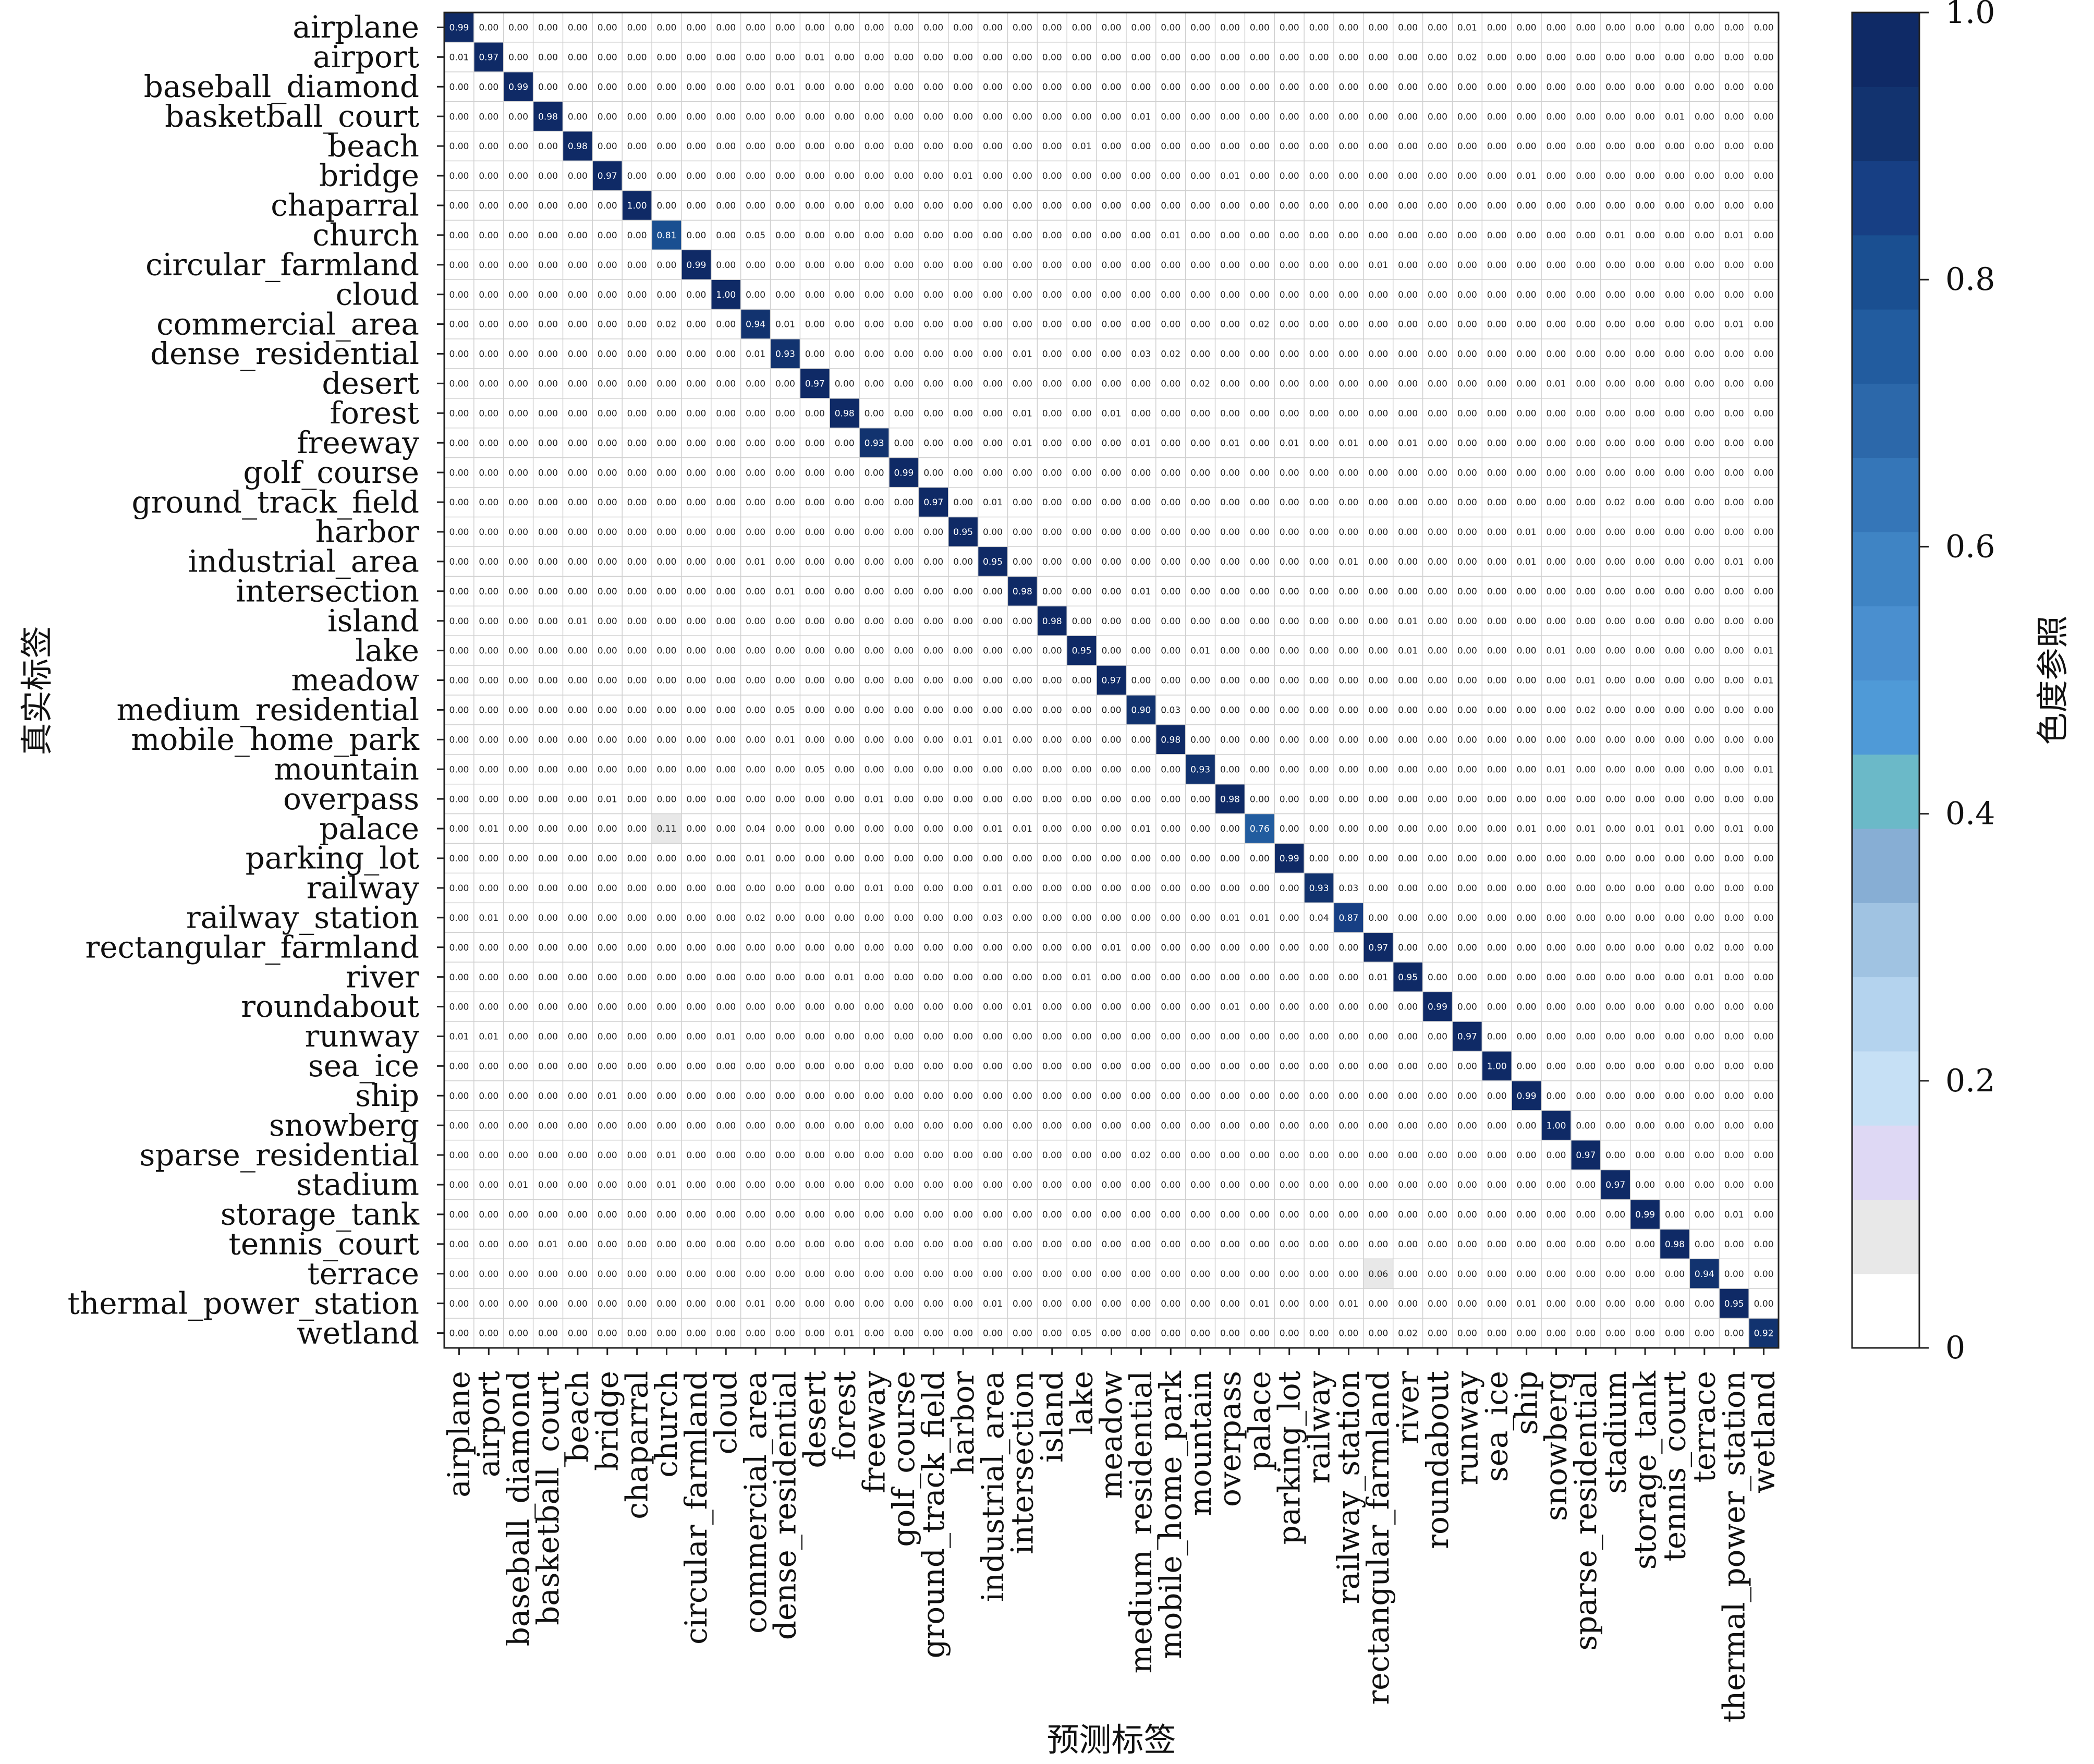 The width and height of the screenshot is (2094, 1764). Describe the element at coordinates (1170, 355) in the screenshot. I see `cell-value-label: 0.02` at that location.